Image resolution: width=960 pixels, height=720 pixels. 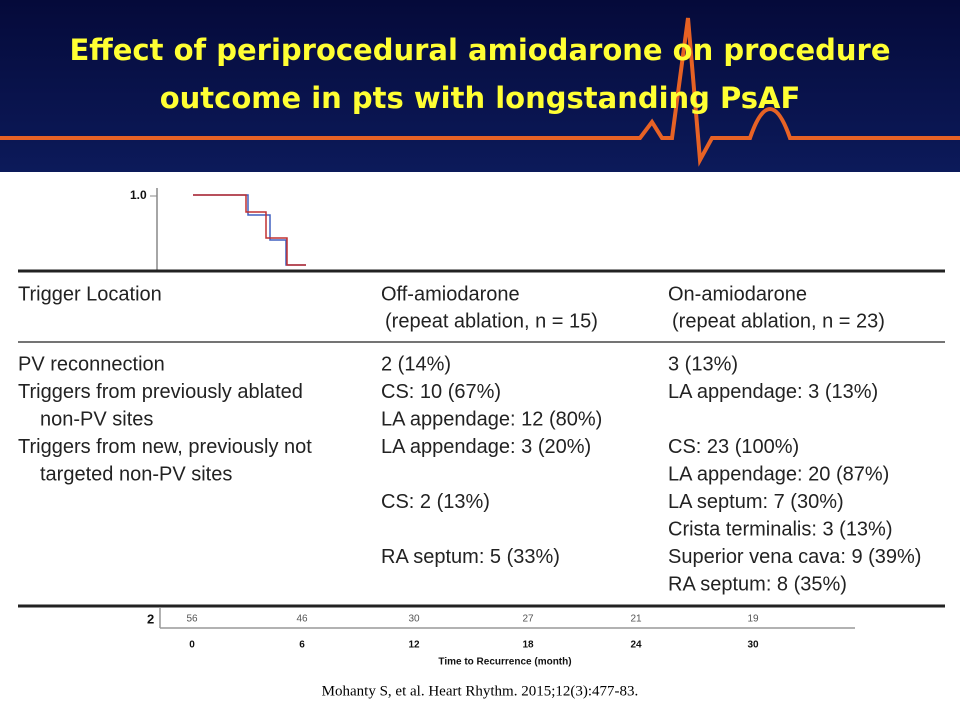 I want to click on table-cell: CS: 23 (100%), so click(x=733, y=447).